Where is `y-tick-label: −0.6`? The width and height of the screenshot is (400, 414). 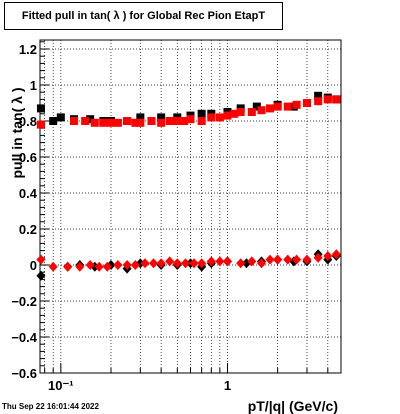
y-tick-label: −0.6 is located at coordinates (24, 373).